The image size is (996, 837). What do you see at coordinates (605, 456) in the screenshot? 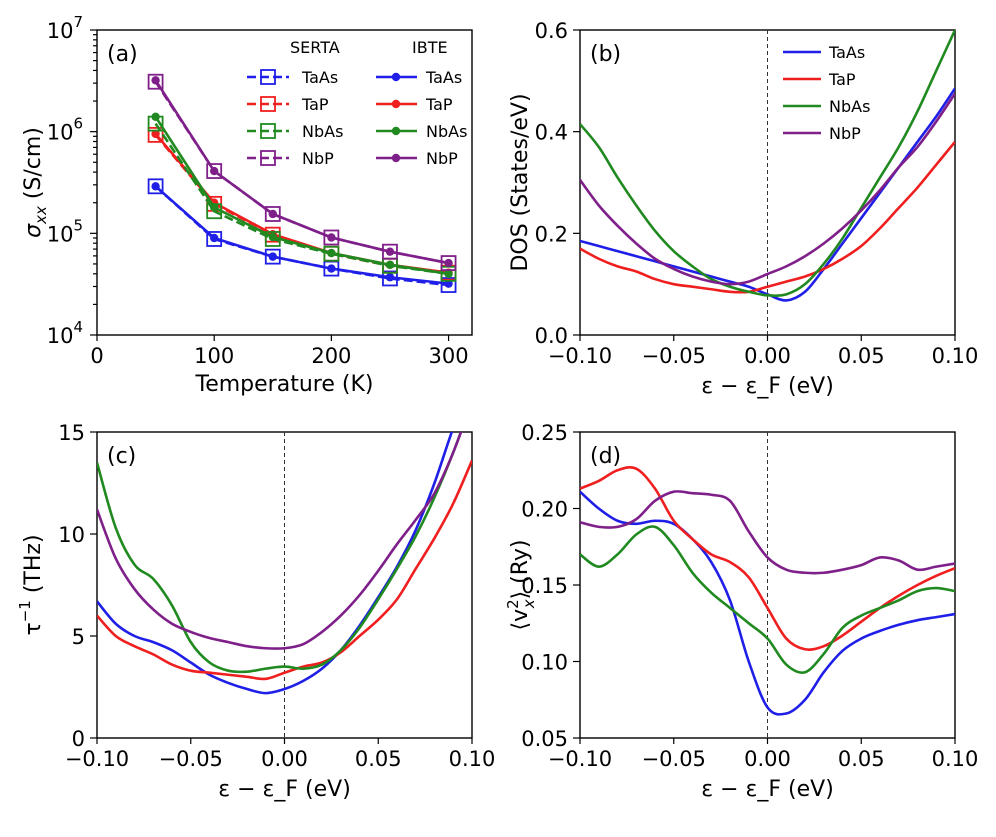
I see `panel-label: (d)` at bounding box center [605, 456].